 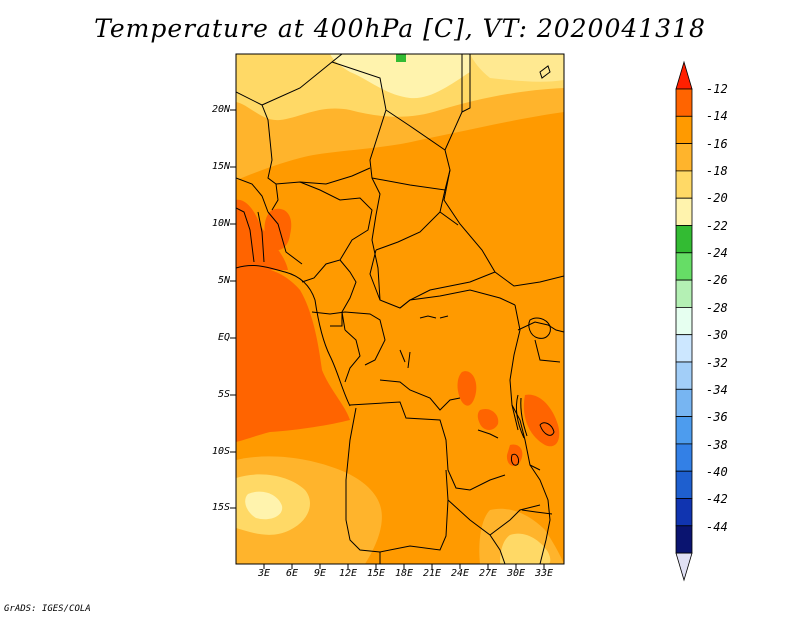 I want to click on colorbar-top-arrow, so click(x=684, y=75).